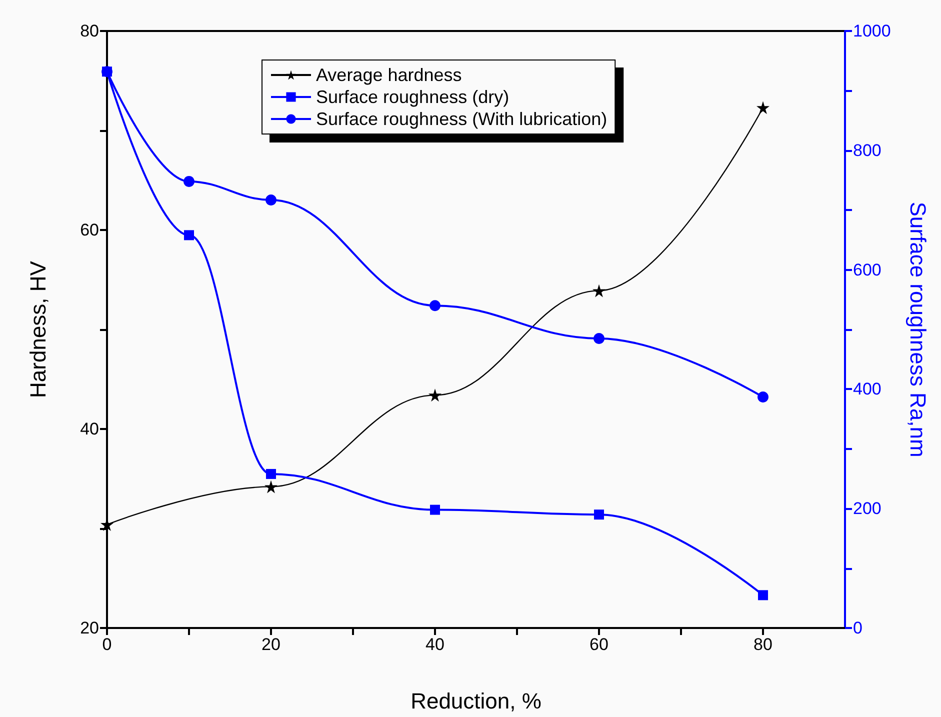  What do you see at coordinates (38, 329) in the screenshot?
I see `y-axis-title: Hardness, HV` at bounding box center [38, 329].